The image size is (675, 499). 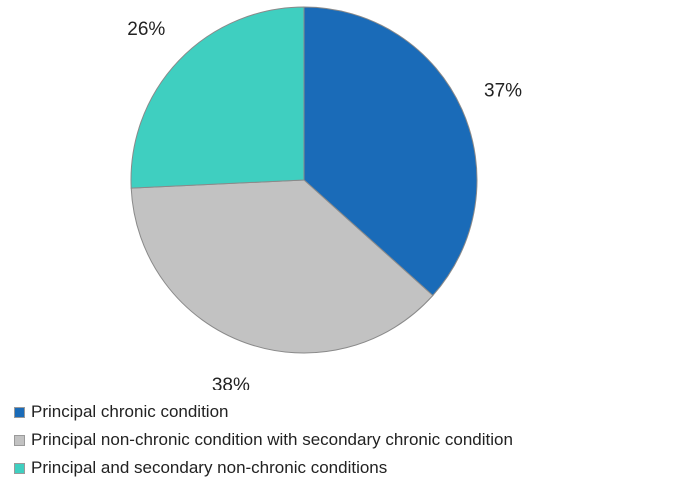 What do you see at coordinates (341, 412) in the screenshot?
I see `legend-item-principal-chronic: Principal chronic condition` at bounding box center [341, 412].